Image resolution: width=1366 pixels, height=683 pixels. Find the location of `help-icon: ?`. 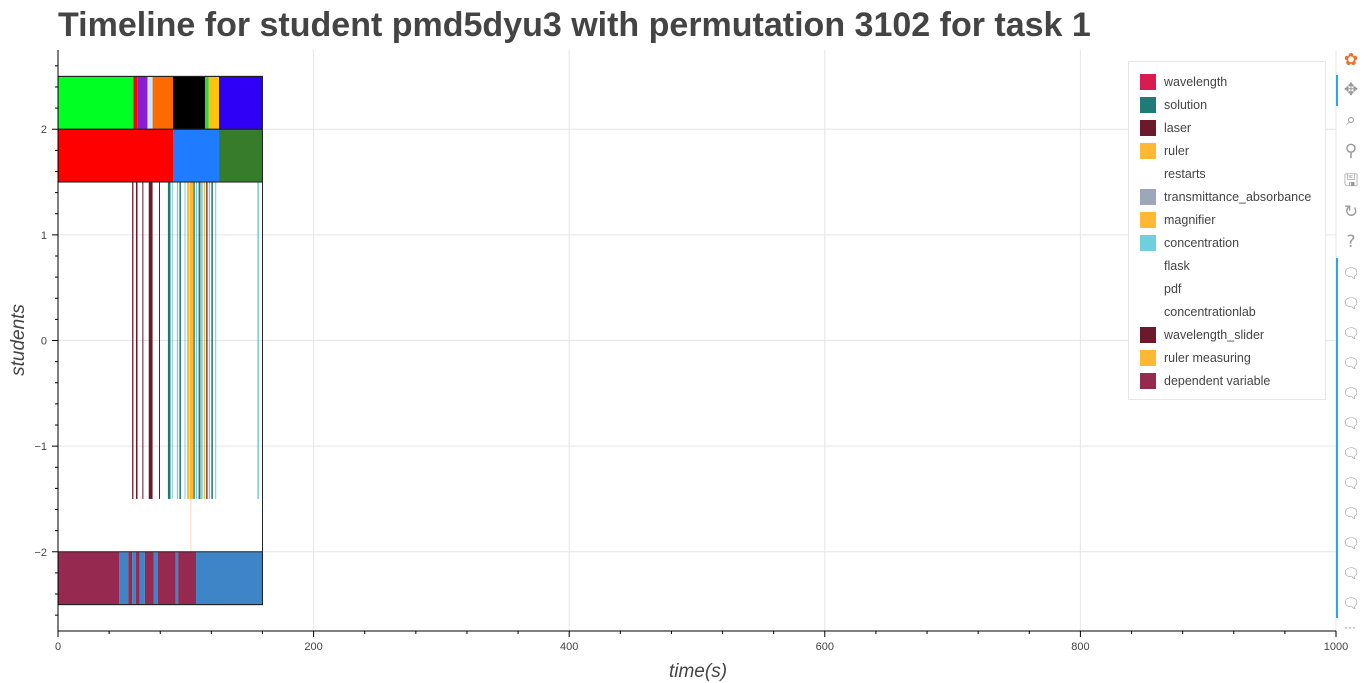

help-icon: ? is located at coordinates (1351, 242).